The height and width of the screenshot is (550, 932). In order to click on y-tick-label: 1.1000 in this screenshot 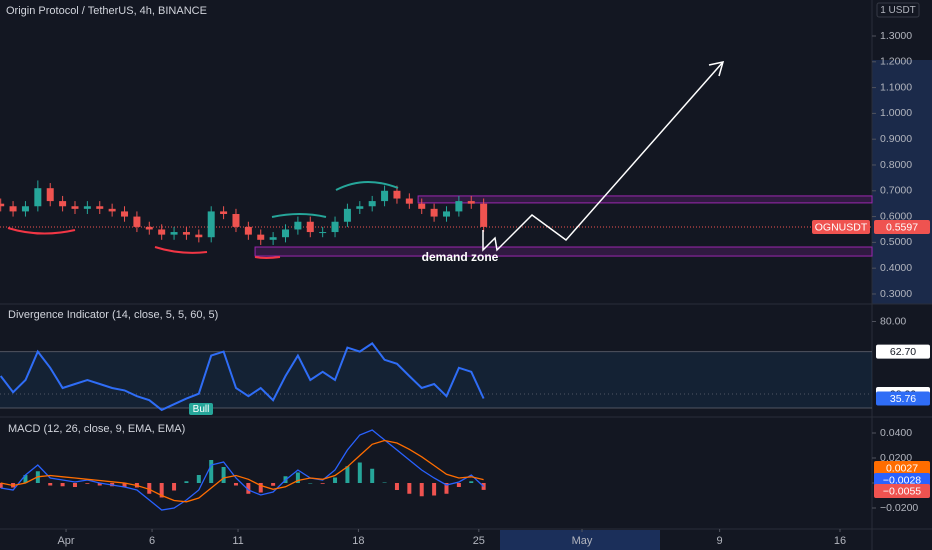, I will do `click(896, 87)`.